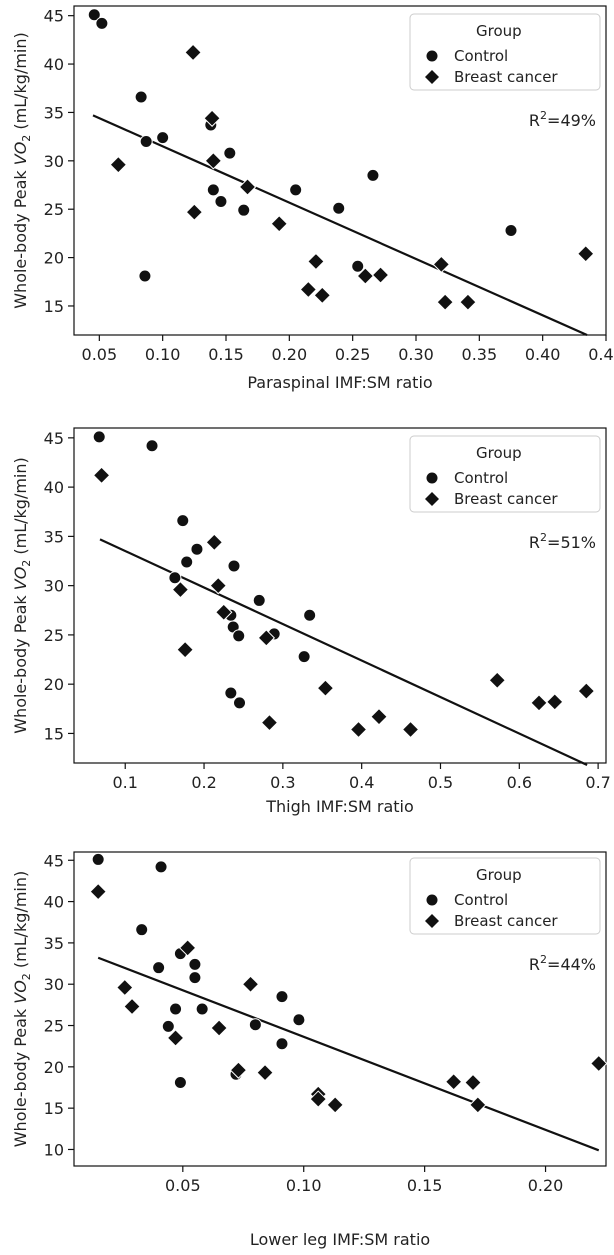 The image size is (614, 1255). I want to click on x-tick-label: 0.2, so click(203, 782).